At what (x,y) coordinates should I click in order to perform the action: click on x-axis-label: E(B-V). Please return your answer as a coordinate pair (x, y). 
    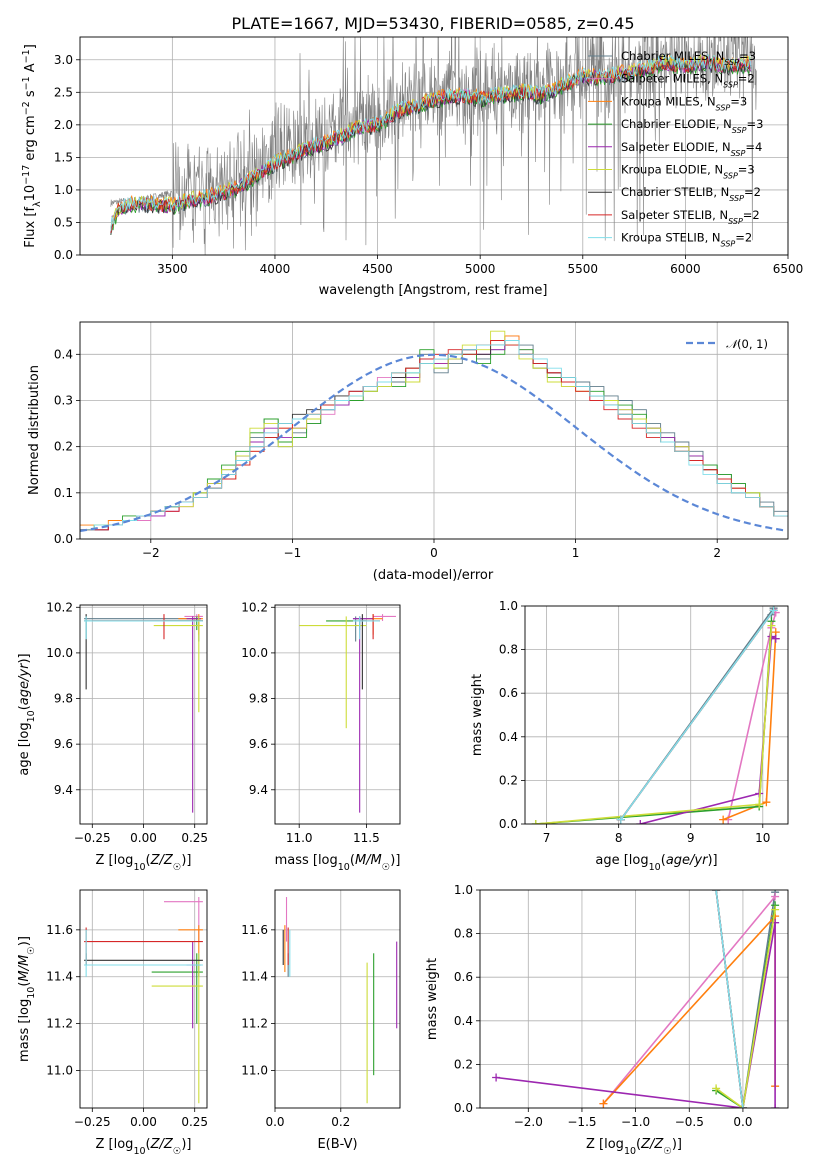
    Looking at the image, I should click on (337, 1144).